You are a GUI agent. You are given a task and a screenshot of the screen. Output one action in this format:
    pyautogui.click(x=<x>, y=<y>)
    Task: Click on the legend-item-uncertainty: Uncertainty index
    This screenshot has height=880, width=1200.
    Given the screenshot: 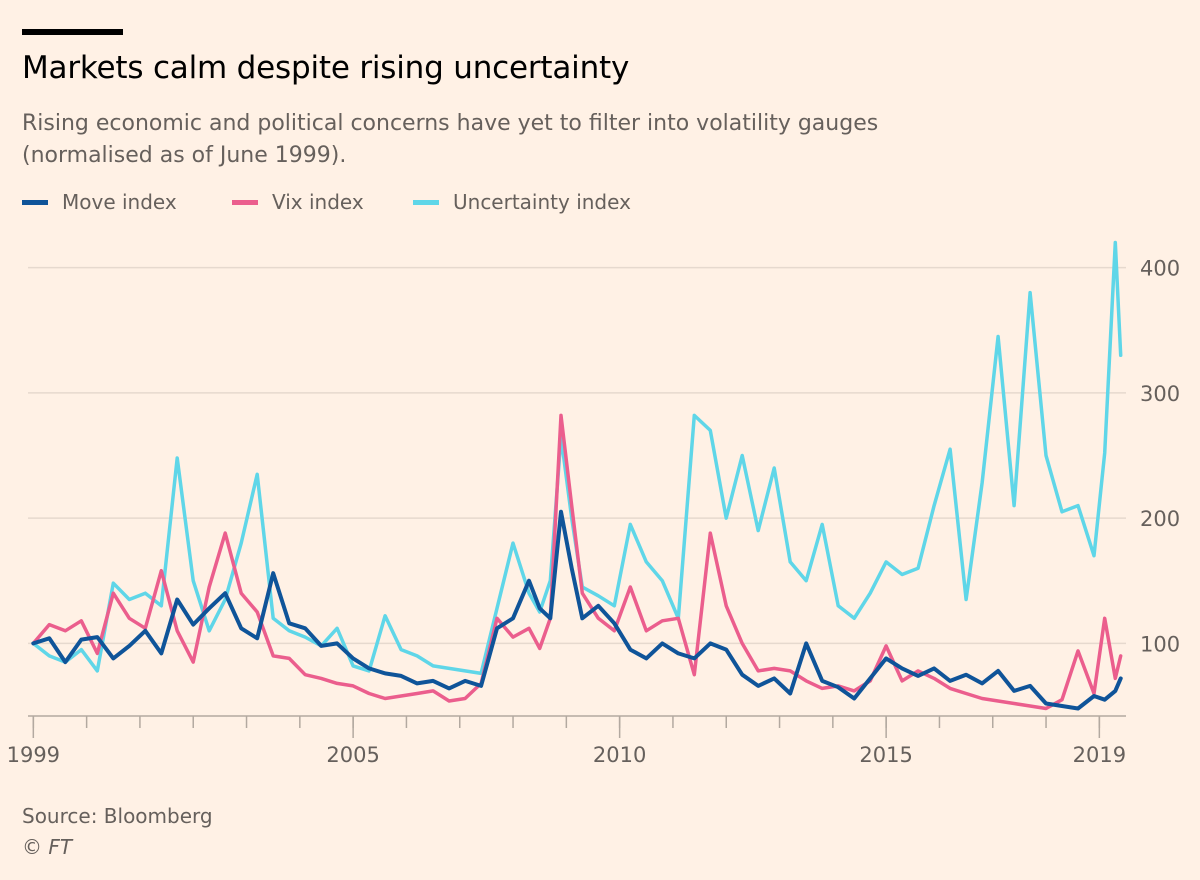 What is the action you would take?
    pyautogui.click(x=522, y=202)
    